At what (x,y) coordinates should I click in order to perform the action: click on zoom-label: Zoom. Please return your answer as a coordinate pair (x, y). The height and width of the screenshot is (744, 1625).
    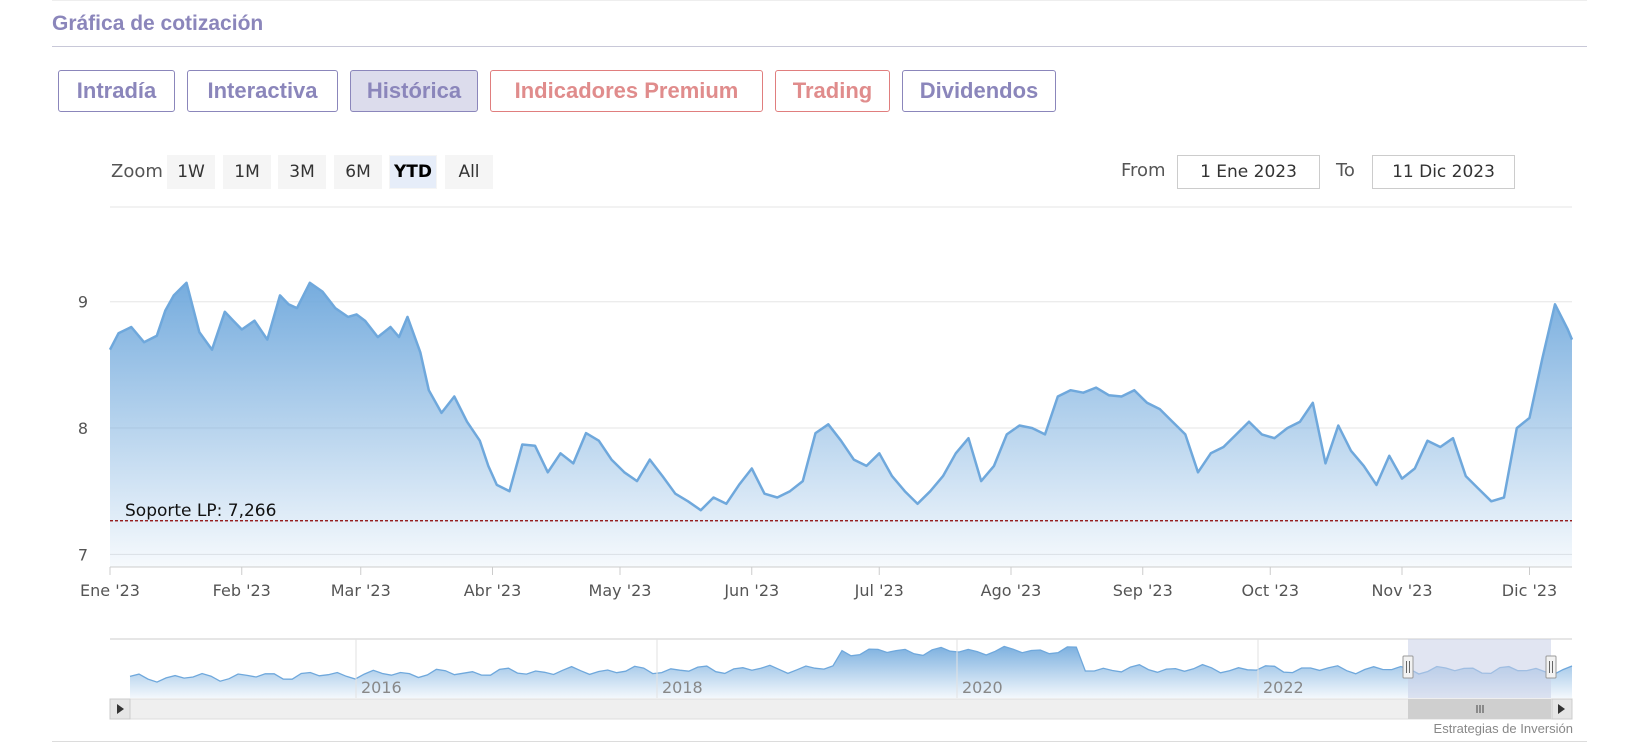
    Looking at the image, I should click on (137, 171).